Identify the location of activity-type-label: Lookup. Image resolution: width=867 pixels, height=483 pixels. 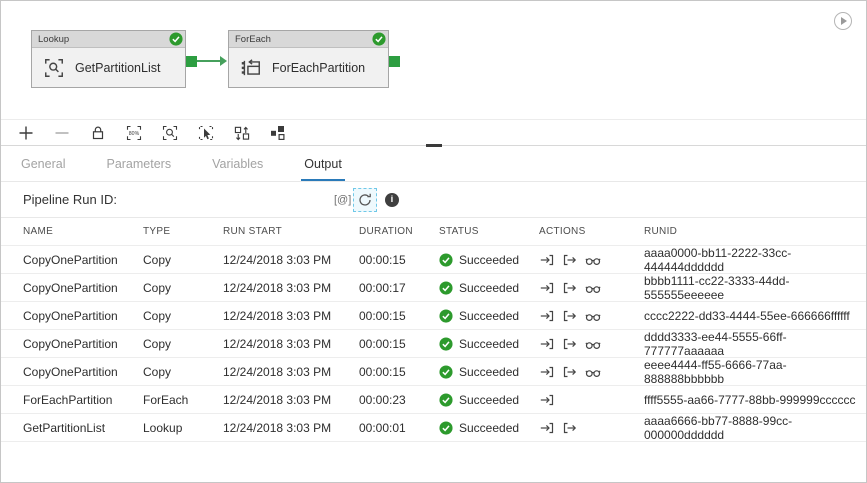
(54, 39).